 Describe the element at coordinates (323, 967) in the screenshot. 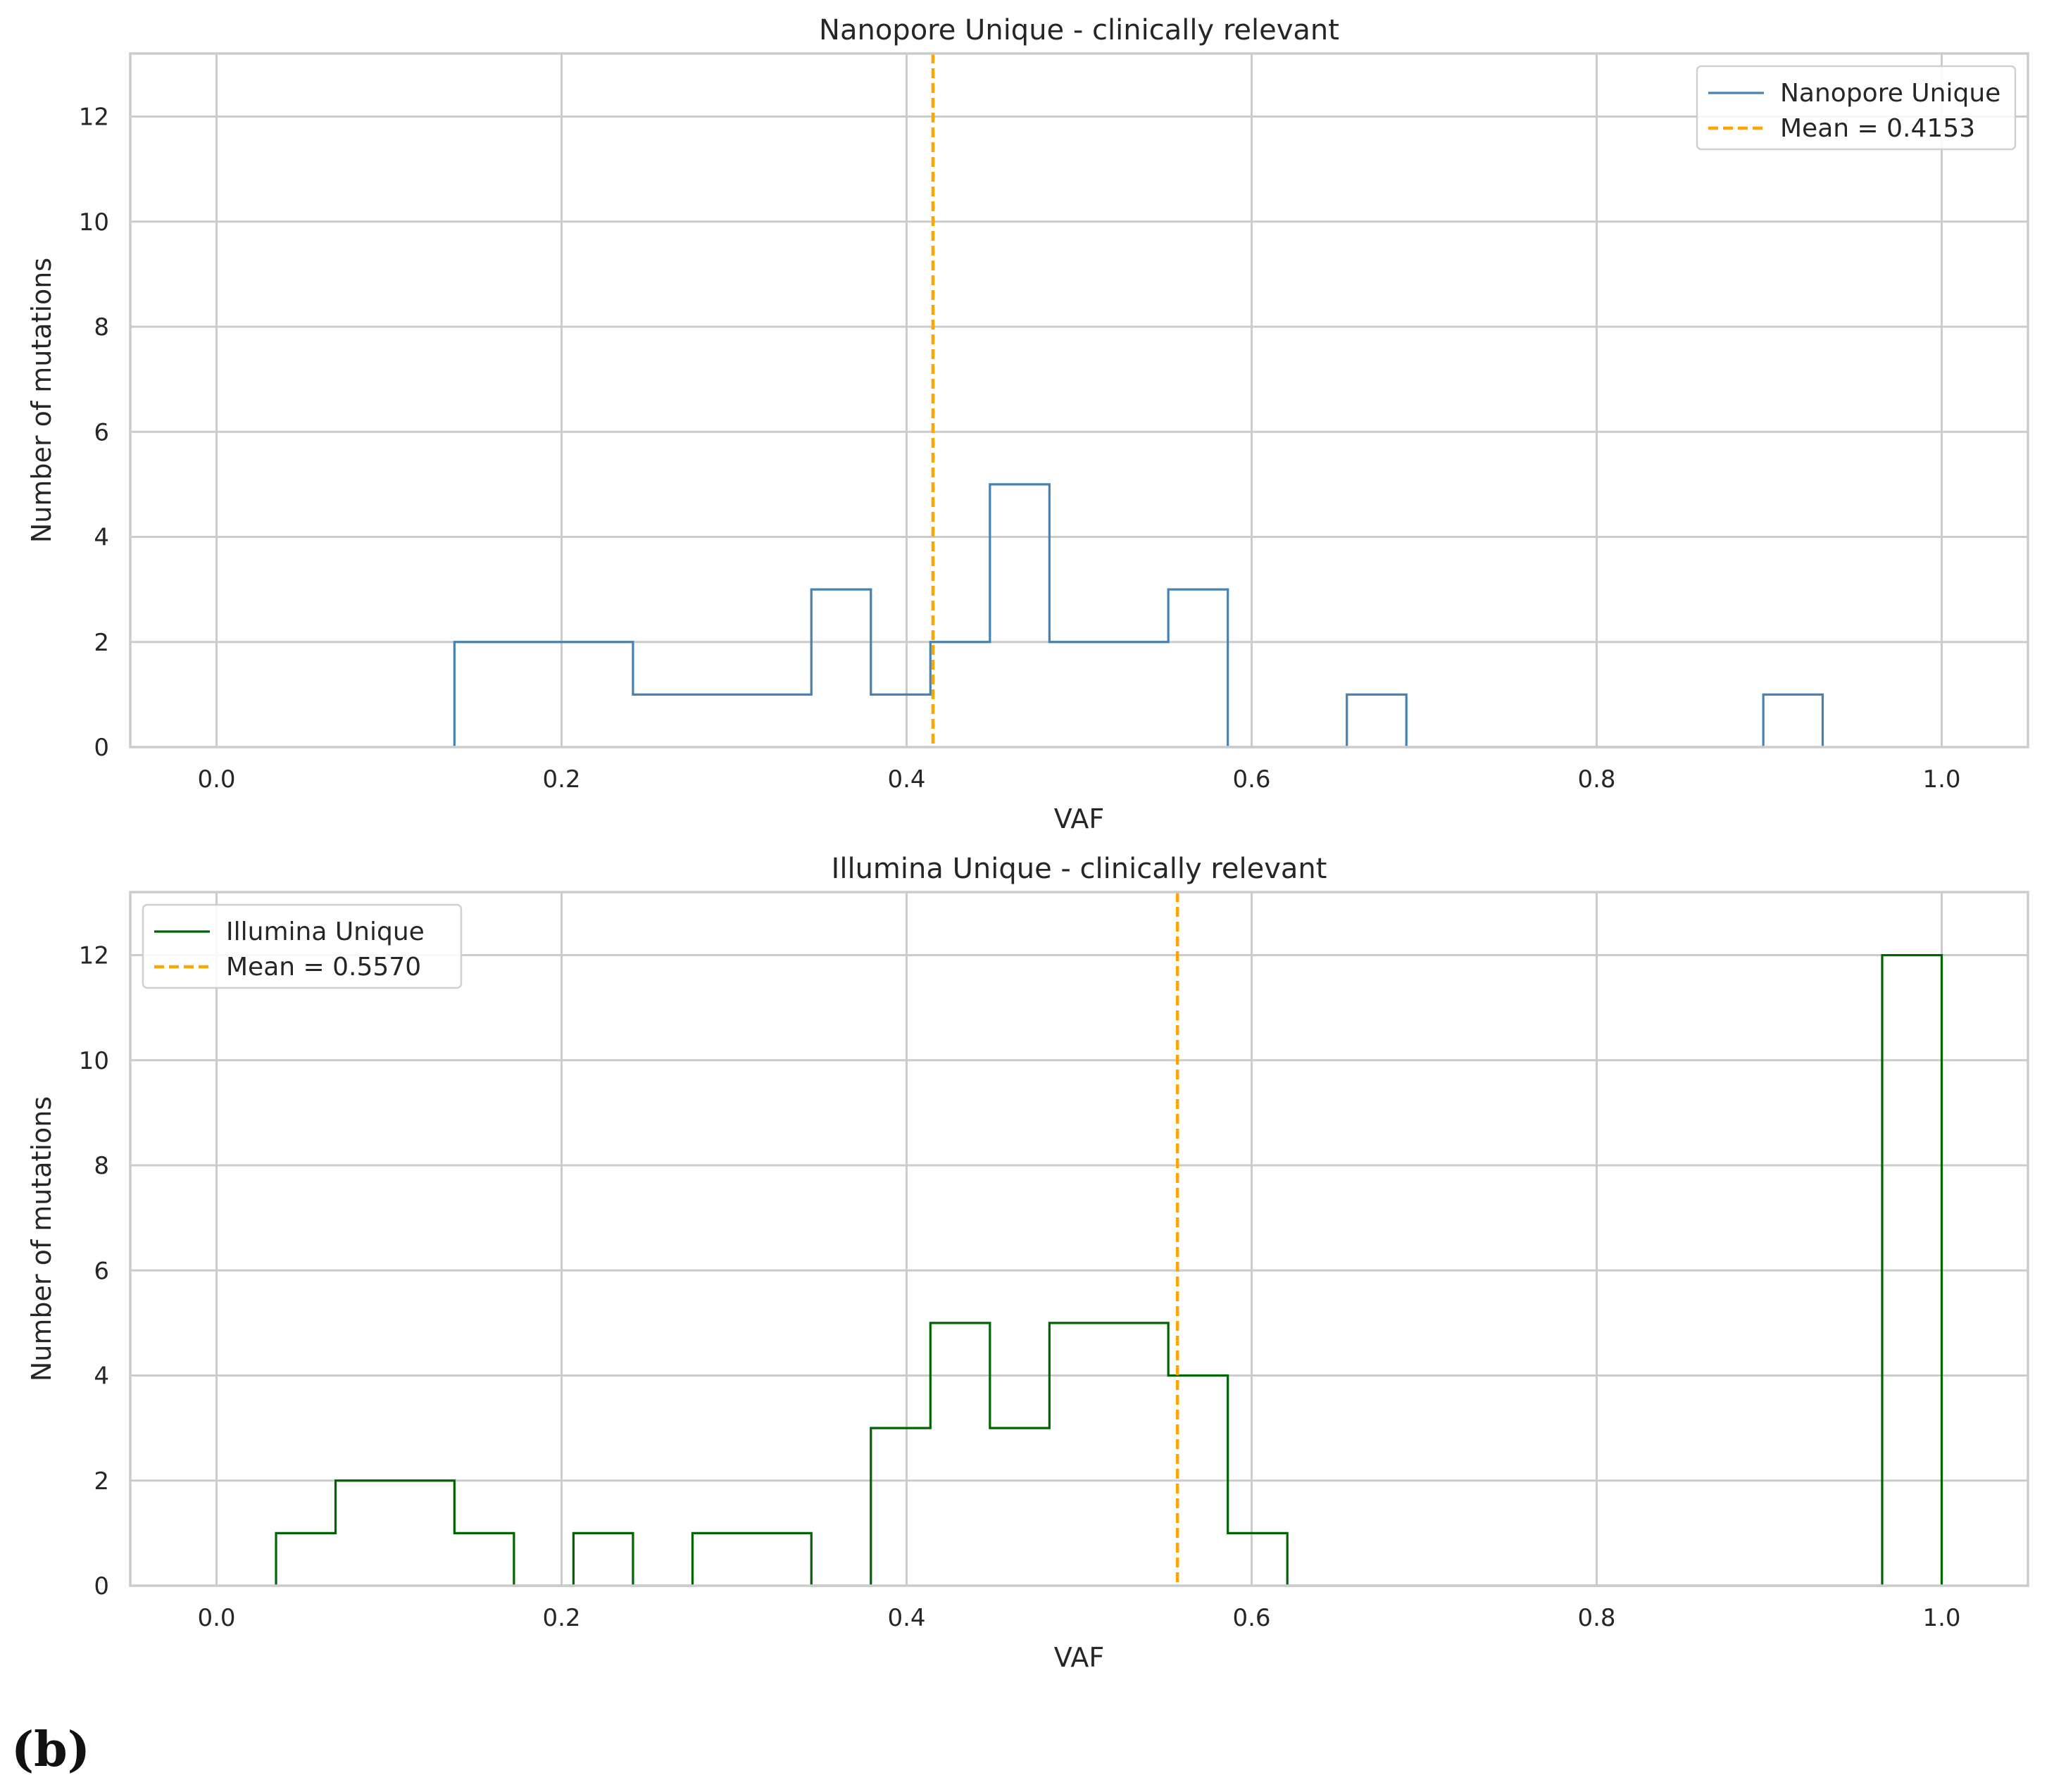

I see `legend-mean-label: Mean = 0.5570` at that location.